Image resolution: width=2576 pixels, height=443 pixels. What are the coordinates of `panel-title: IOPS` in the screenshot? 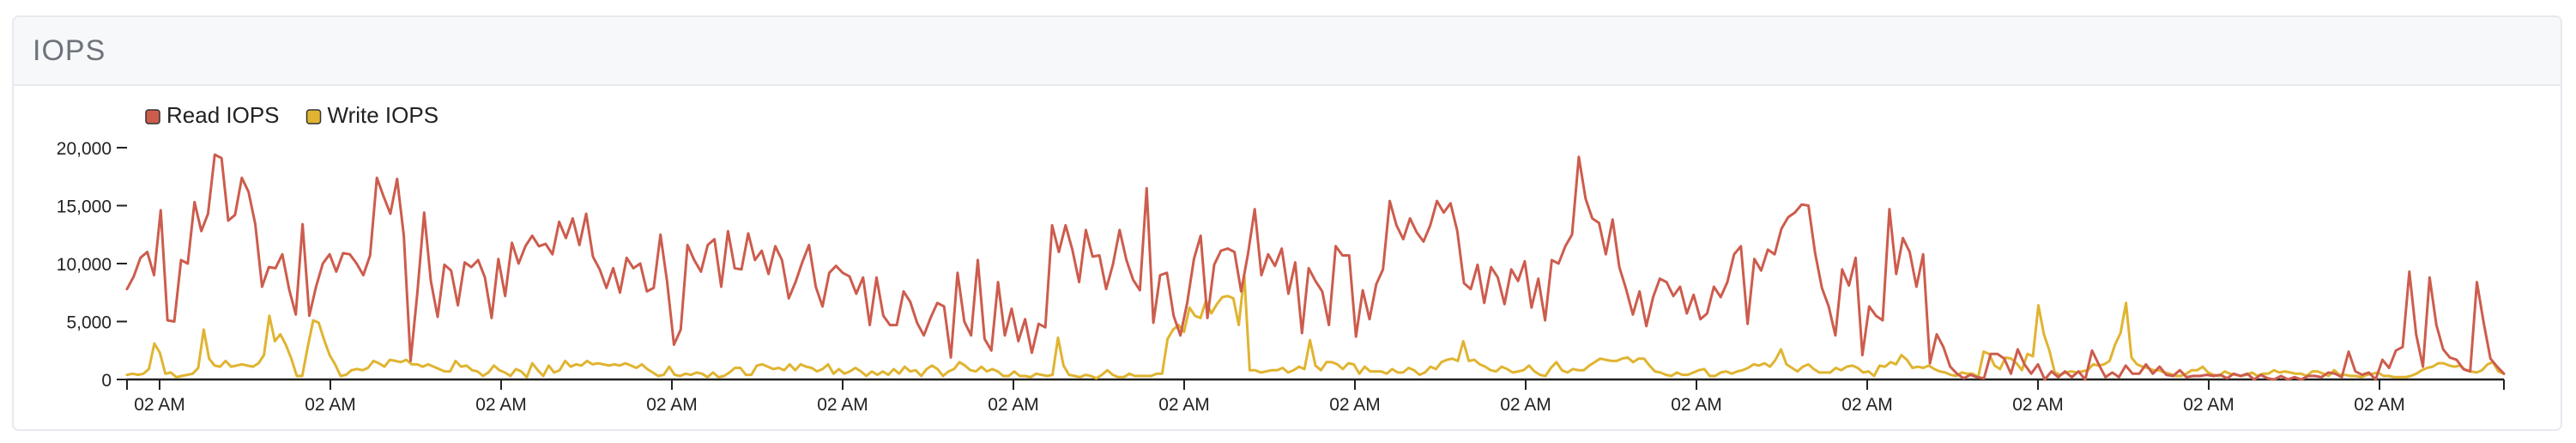 It's located at (69, 50).